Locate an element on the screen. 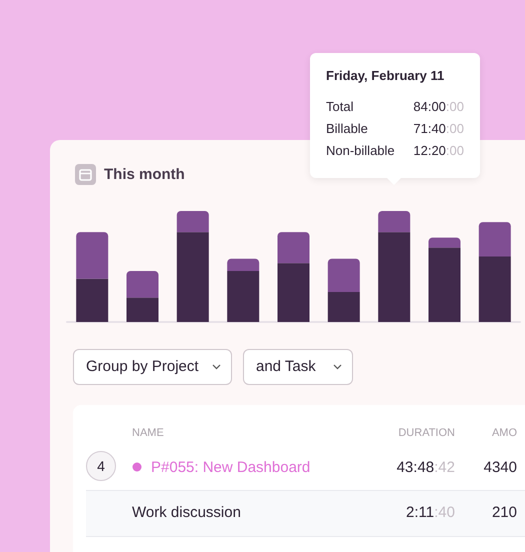 Image resolution: width=525 pixels, height=552 pixels. text: Group by Project is located at coordinates (142, 366).